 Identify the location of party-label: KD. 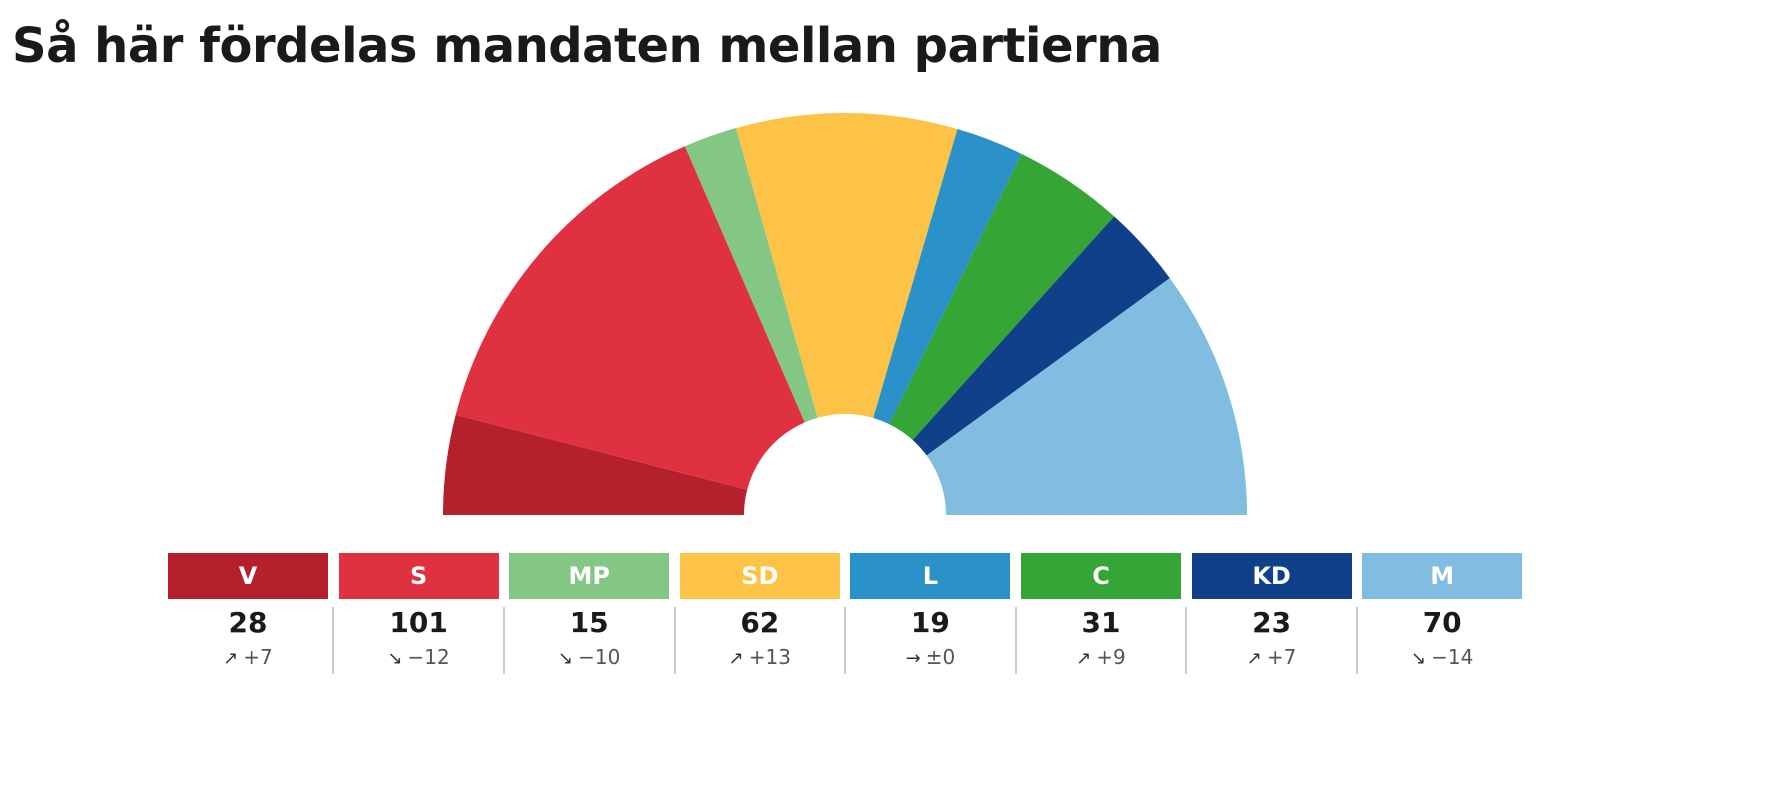
(1271, 576).